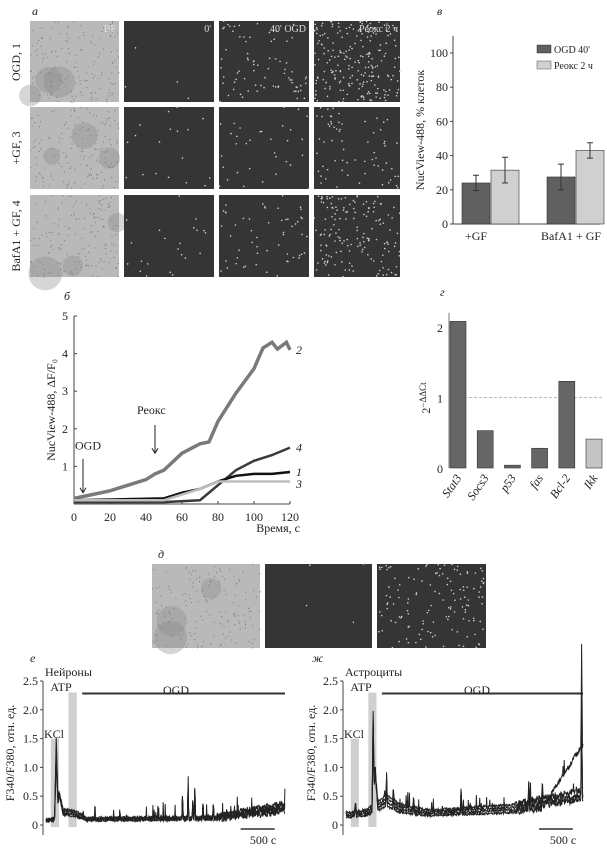 The image size is (607, 853). Describe the element at coordinates (30, 796) in the screenshot. I see `y-tick-label: 0.5` at that location.